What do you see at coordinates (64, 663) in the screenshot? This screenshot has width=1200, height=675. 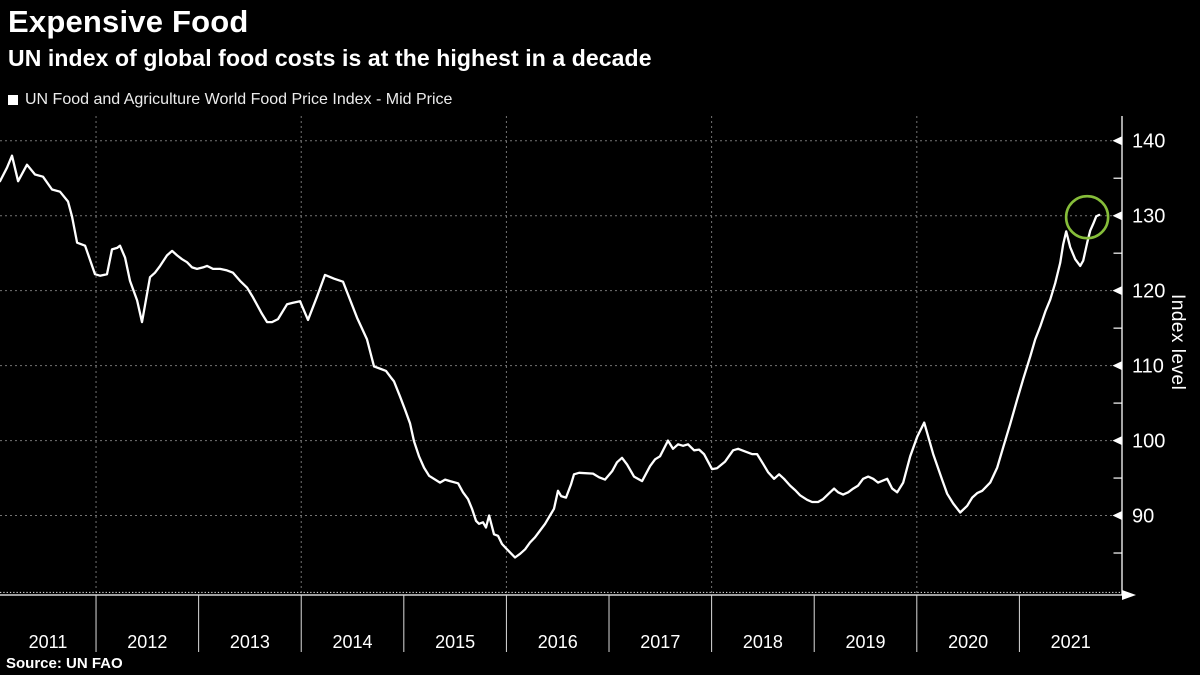 I see `source-credit: Source: UN FAO` at bounding box center [64, 663].